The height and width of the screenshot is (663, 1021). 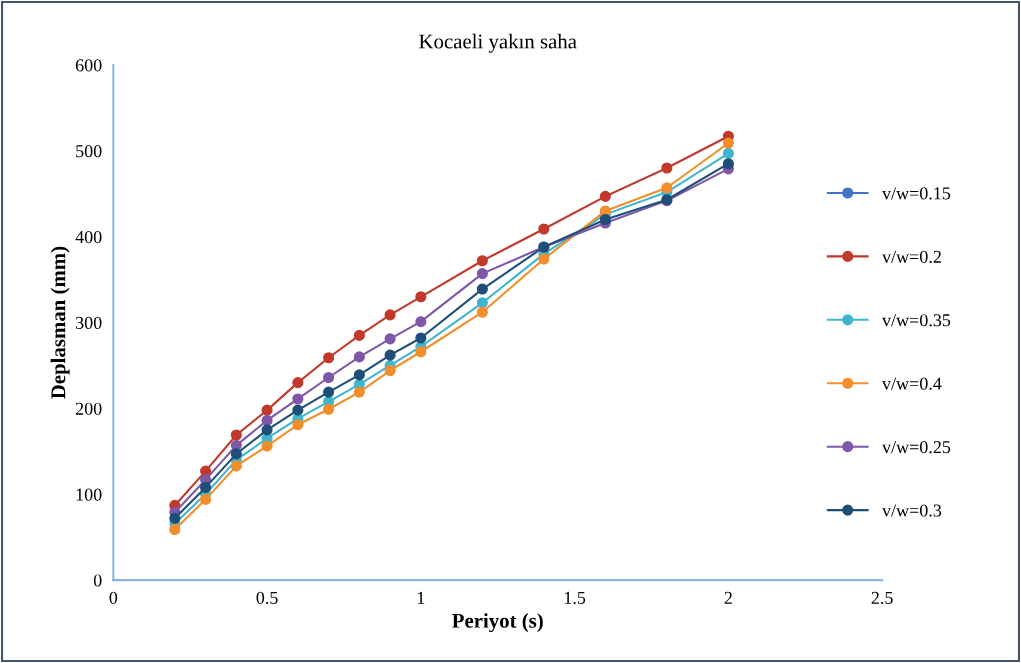 I want to click on x-axis-title: Periyot (s), so click(x=497, y=623).